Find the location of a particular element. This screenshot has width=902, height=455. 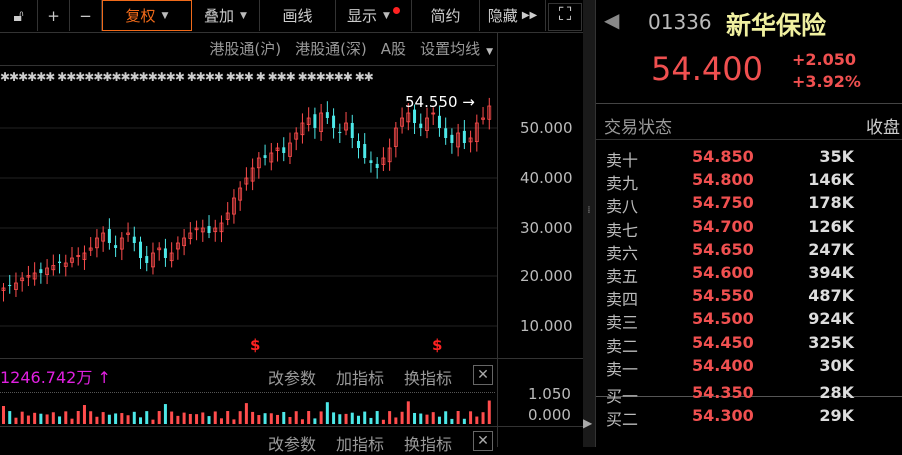

orderbook-row: 卖八 54.750 178K is located at coordinates (751, 205).